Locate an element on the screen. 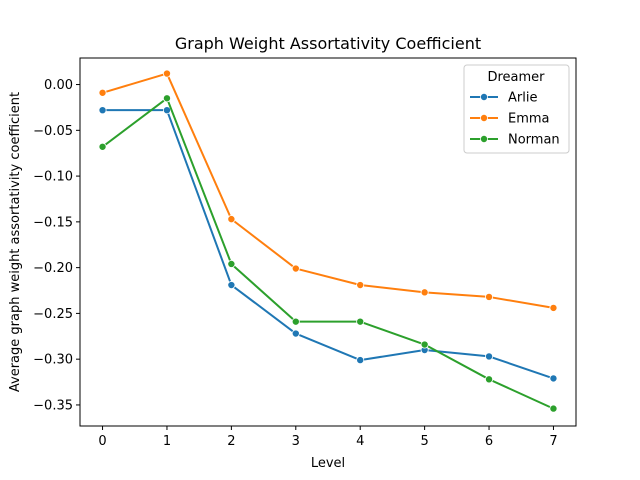 This screenshot has width=640, height=480. y-tick-label: 0.00 is located at coordinates (58, 85).